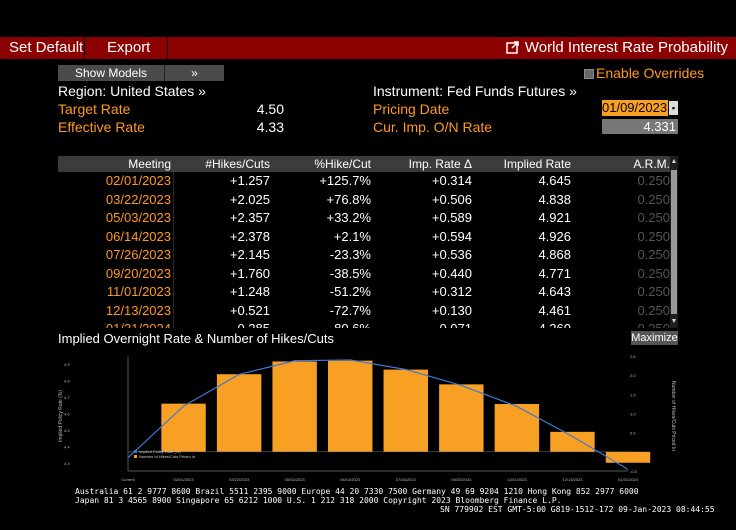  I want to click on target-rate-value: 4.50, so click(270, 109).